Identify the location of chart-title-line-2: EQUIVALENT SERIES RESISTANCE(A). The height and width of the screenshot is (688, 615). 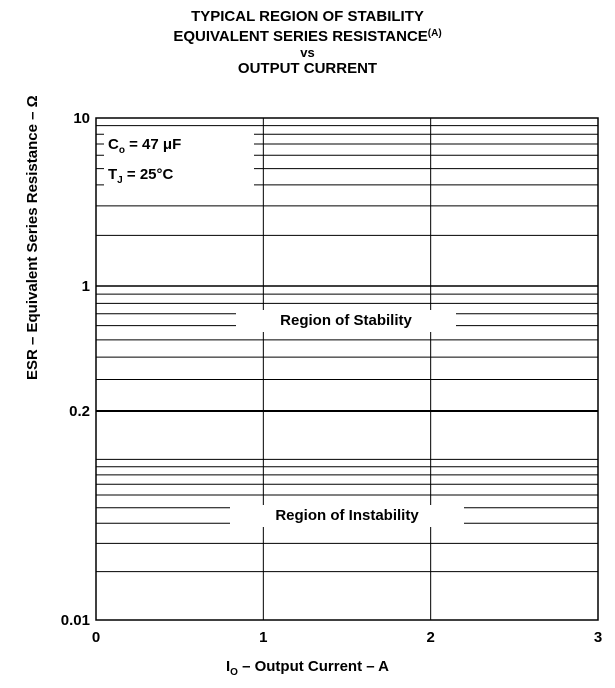
(307, 35).